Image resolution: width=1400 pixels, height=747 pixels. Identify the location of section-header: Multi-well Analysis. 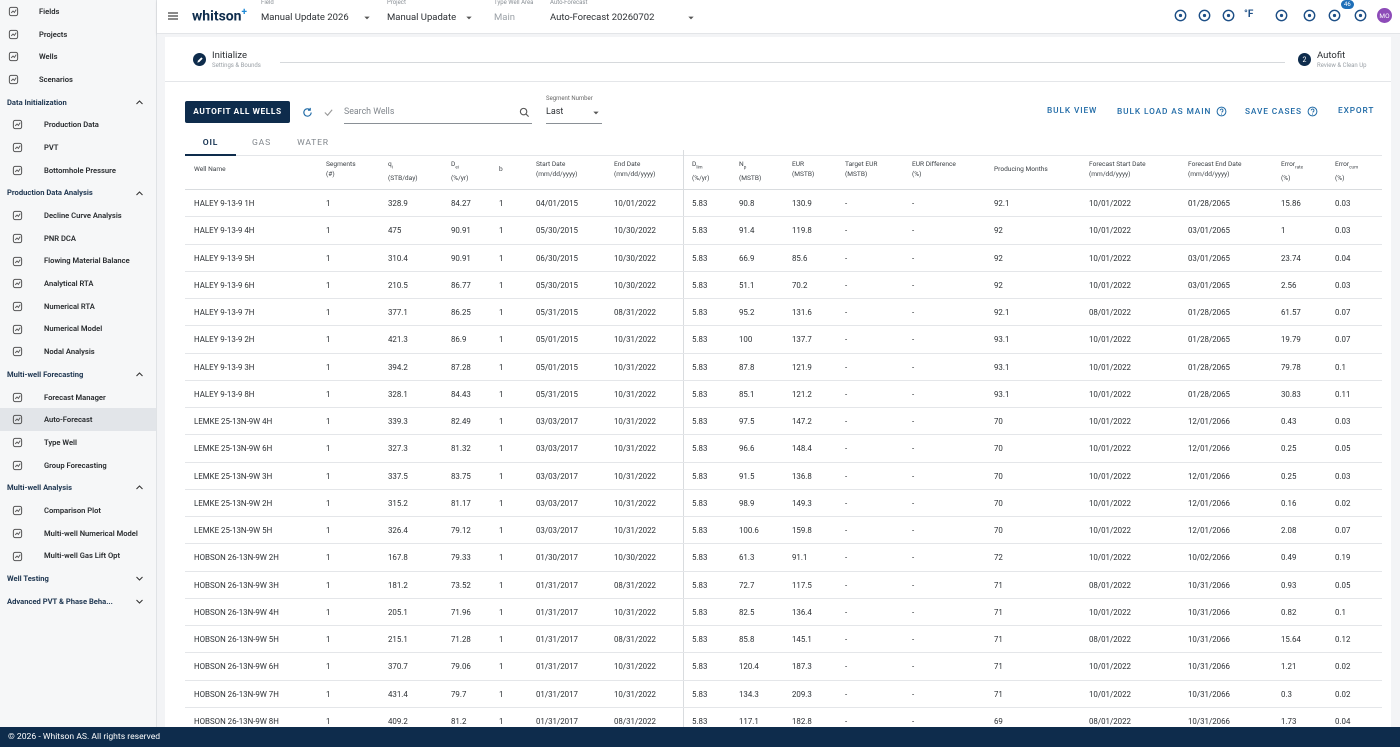
(78, 487).